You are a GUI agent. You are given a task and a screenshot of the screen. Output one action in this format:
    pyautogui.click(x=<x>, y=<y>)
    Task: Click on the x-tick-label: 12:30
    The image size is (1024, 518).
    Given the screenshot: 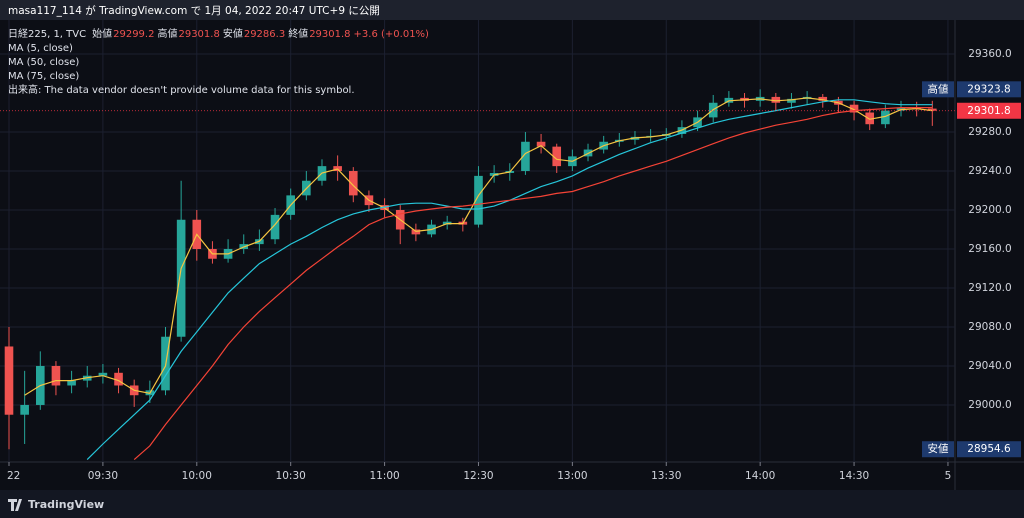 What is the action you would take?
    pyautogui.click(x=478, y=476)
    